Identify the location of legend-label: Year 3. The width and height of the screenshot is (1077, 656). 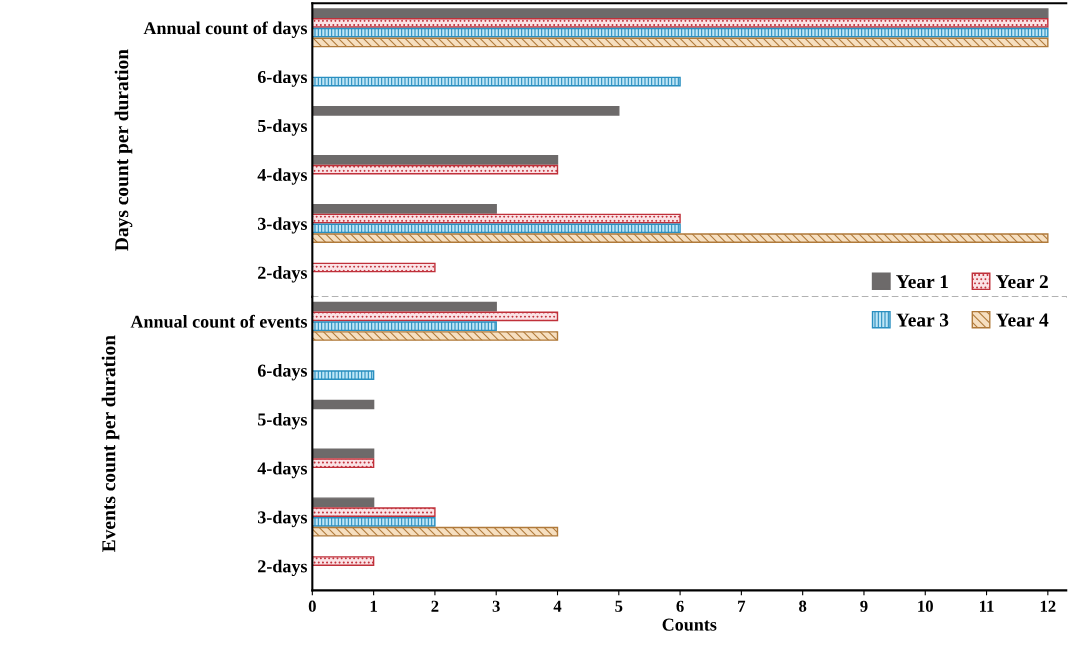
(922, 320).